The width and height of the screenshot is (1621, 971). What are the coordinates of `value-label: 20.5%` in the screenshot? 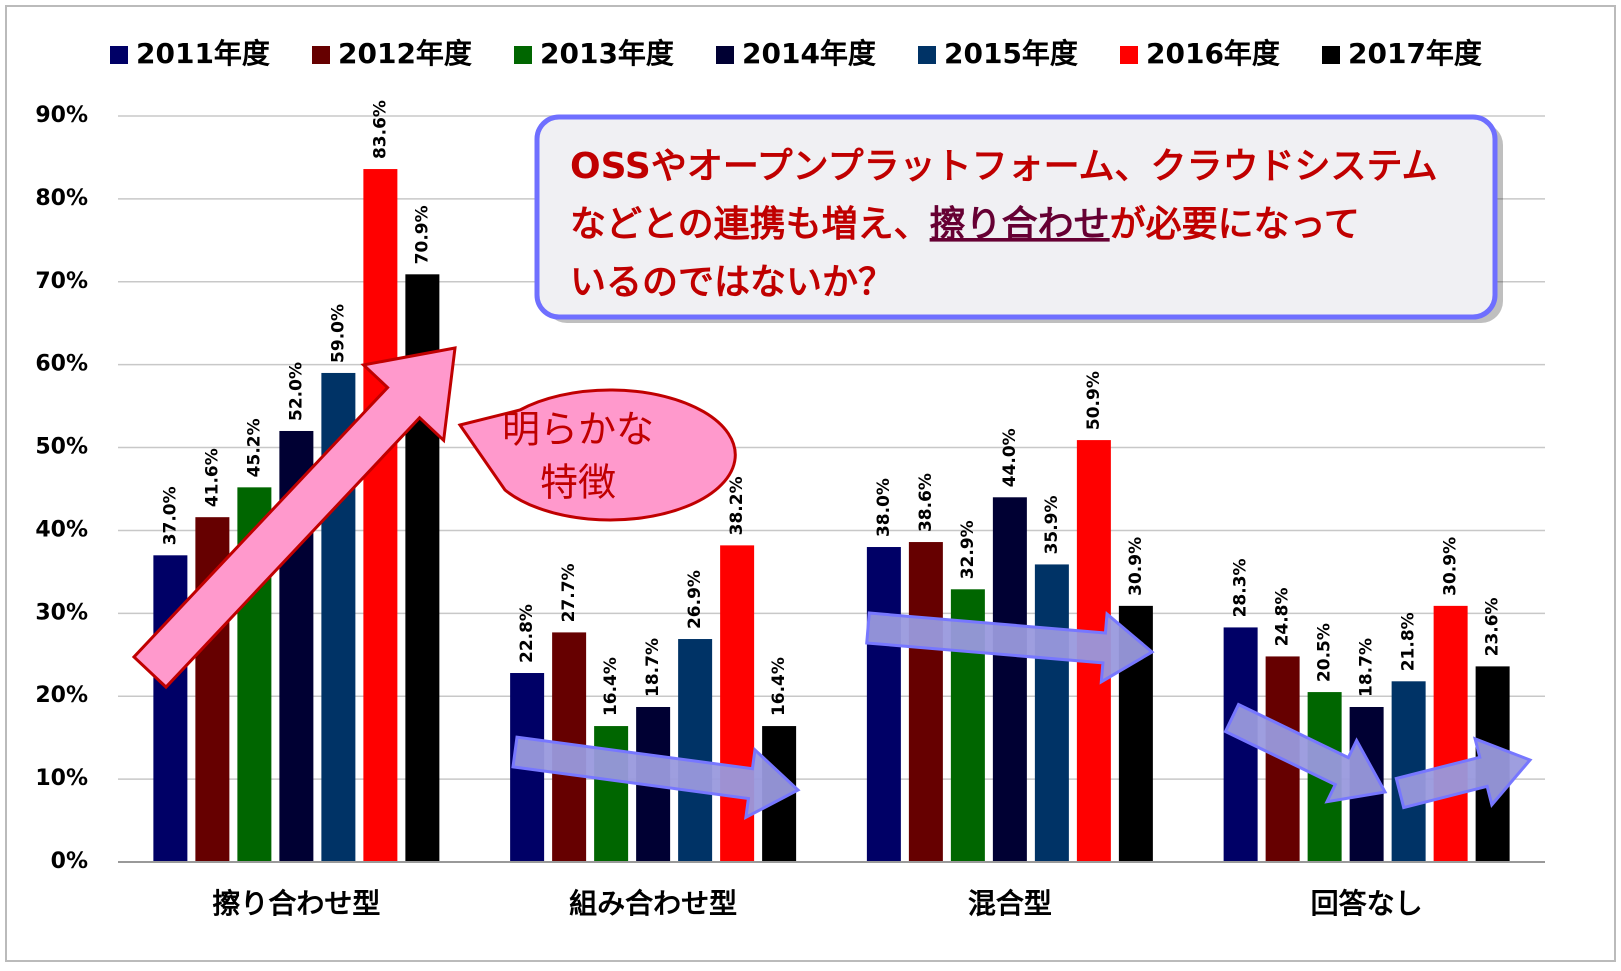 It's located at (1325, 652).